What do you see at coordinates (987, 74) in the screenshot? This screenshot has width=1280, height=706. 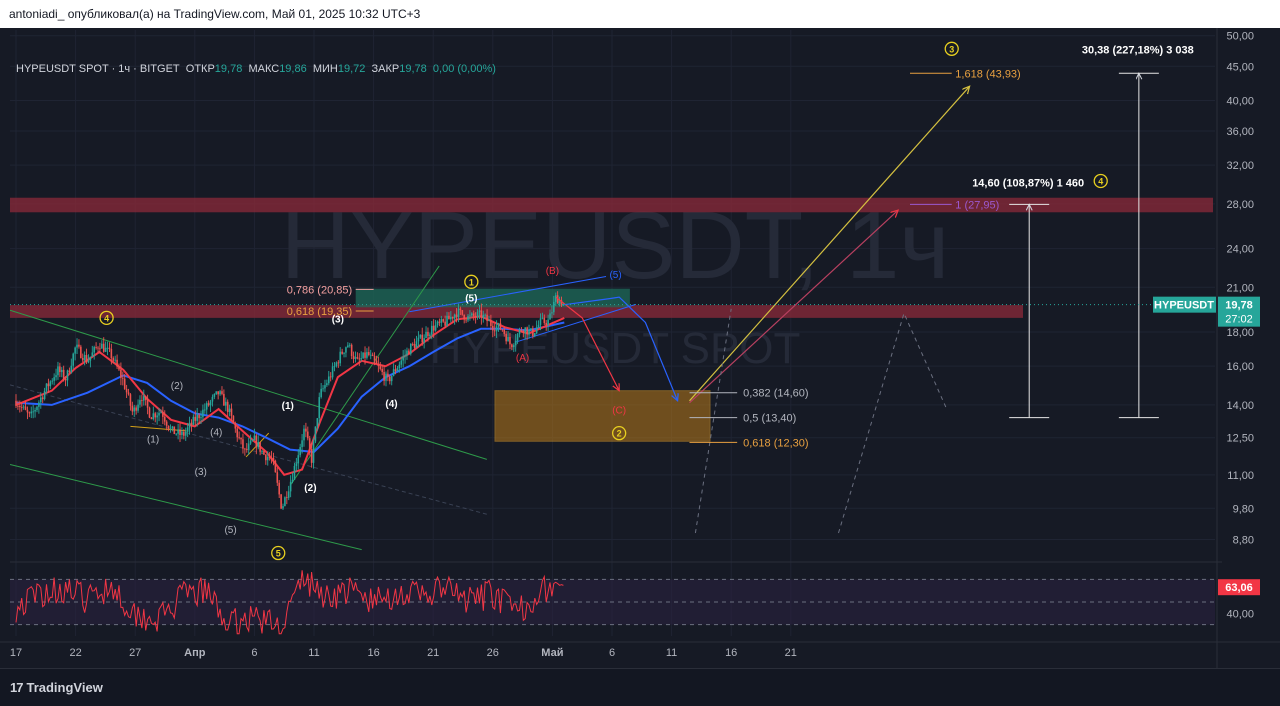 I see `fib-label: 1,618 (43,93)` at bounding box center [987, 74].